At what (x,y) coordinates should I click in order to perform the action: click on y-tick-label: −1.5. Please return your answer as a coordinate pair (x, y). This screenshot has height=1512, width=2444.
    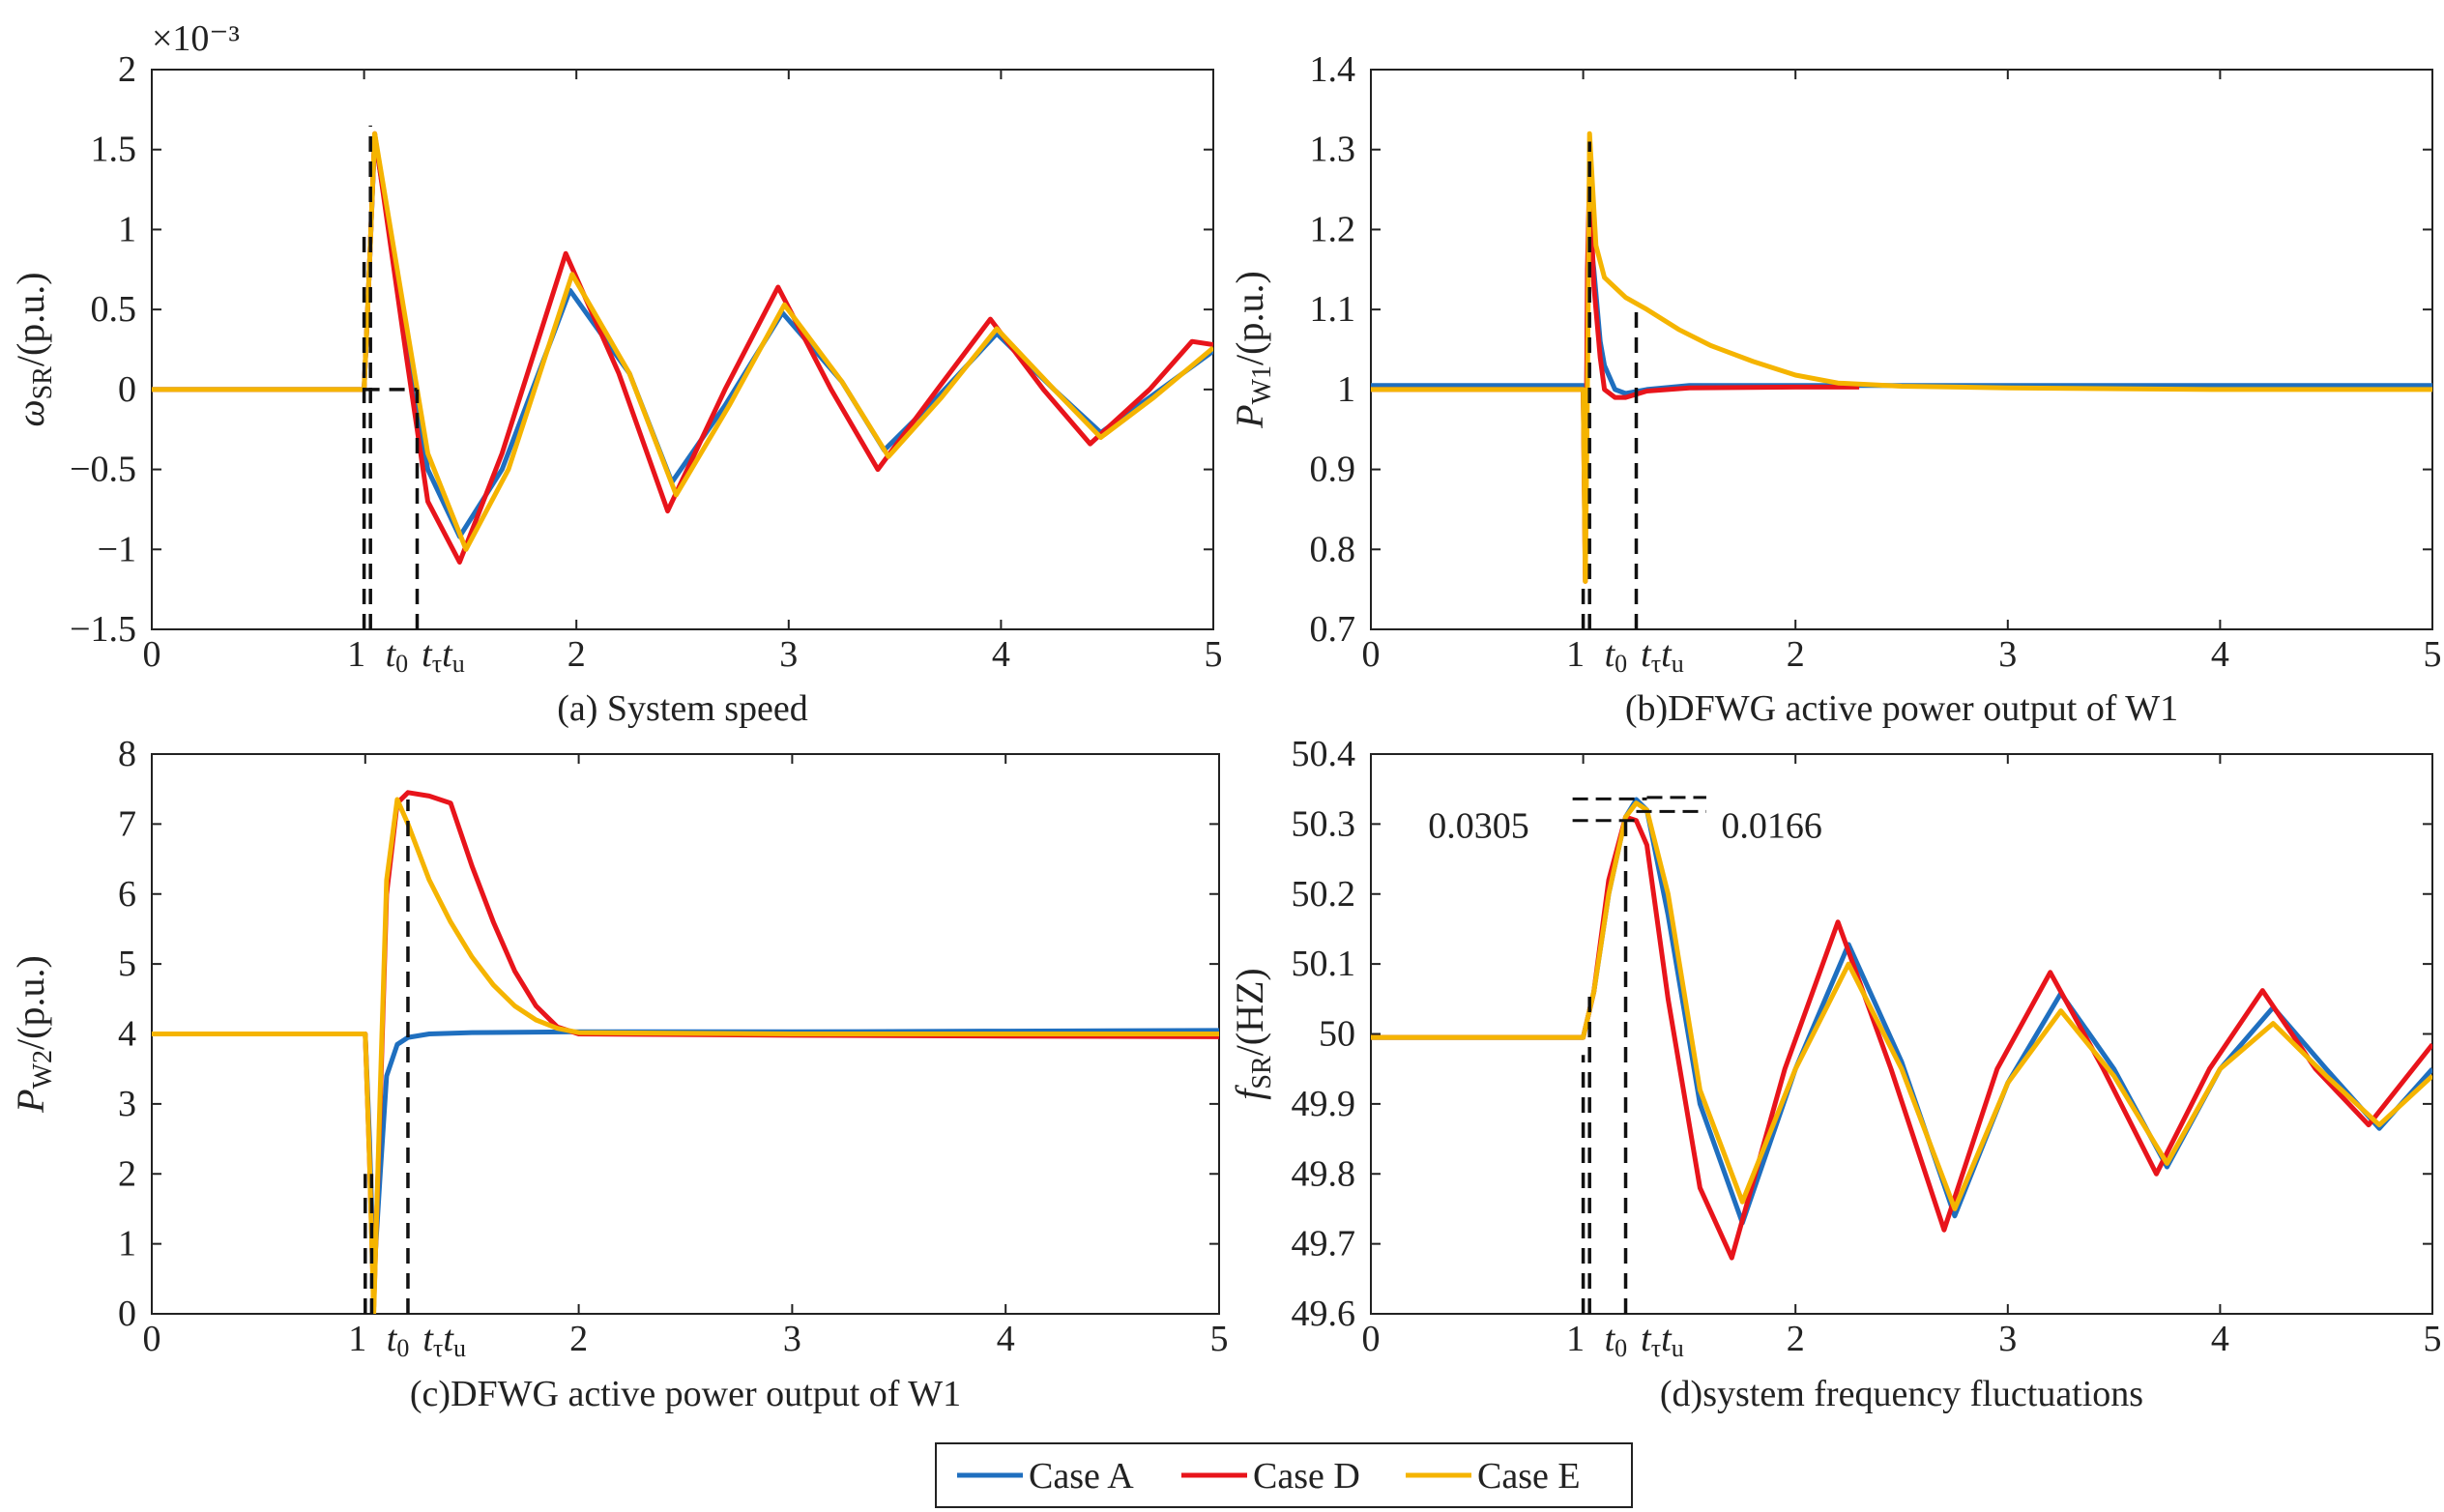
    Looking at the image, I should click on (103, 629).